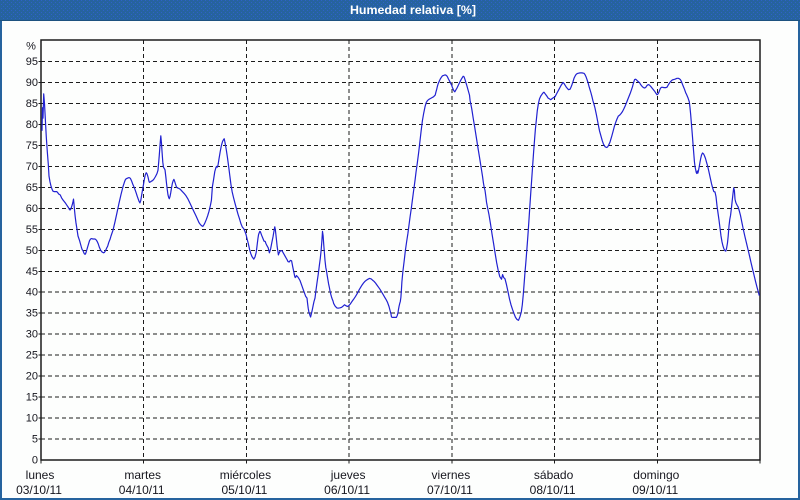 Image resolution: width=800 pixels, height=500 pixels. I want to click on svg-text: 80, so click(32, 125).